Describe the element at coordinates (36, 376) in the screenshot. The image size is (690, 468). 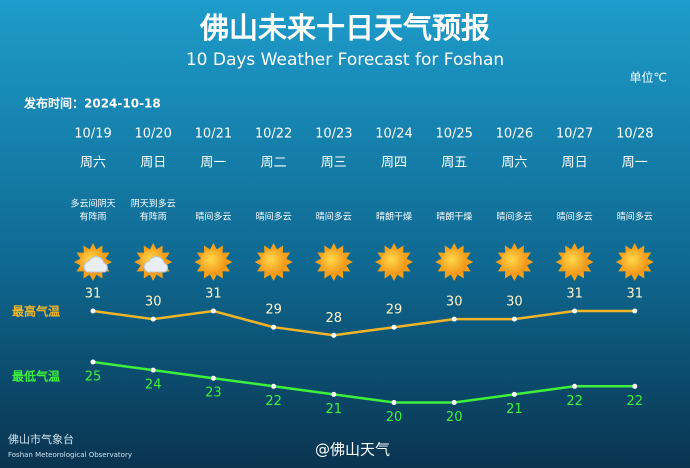
I see `legend-label: 最低气温` at that location.